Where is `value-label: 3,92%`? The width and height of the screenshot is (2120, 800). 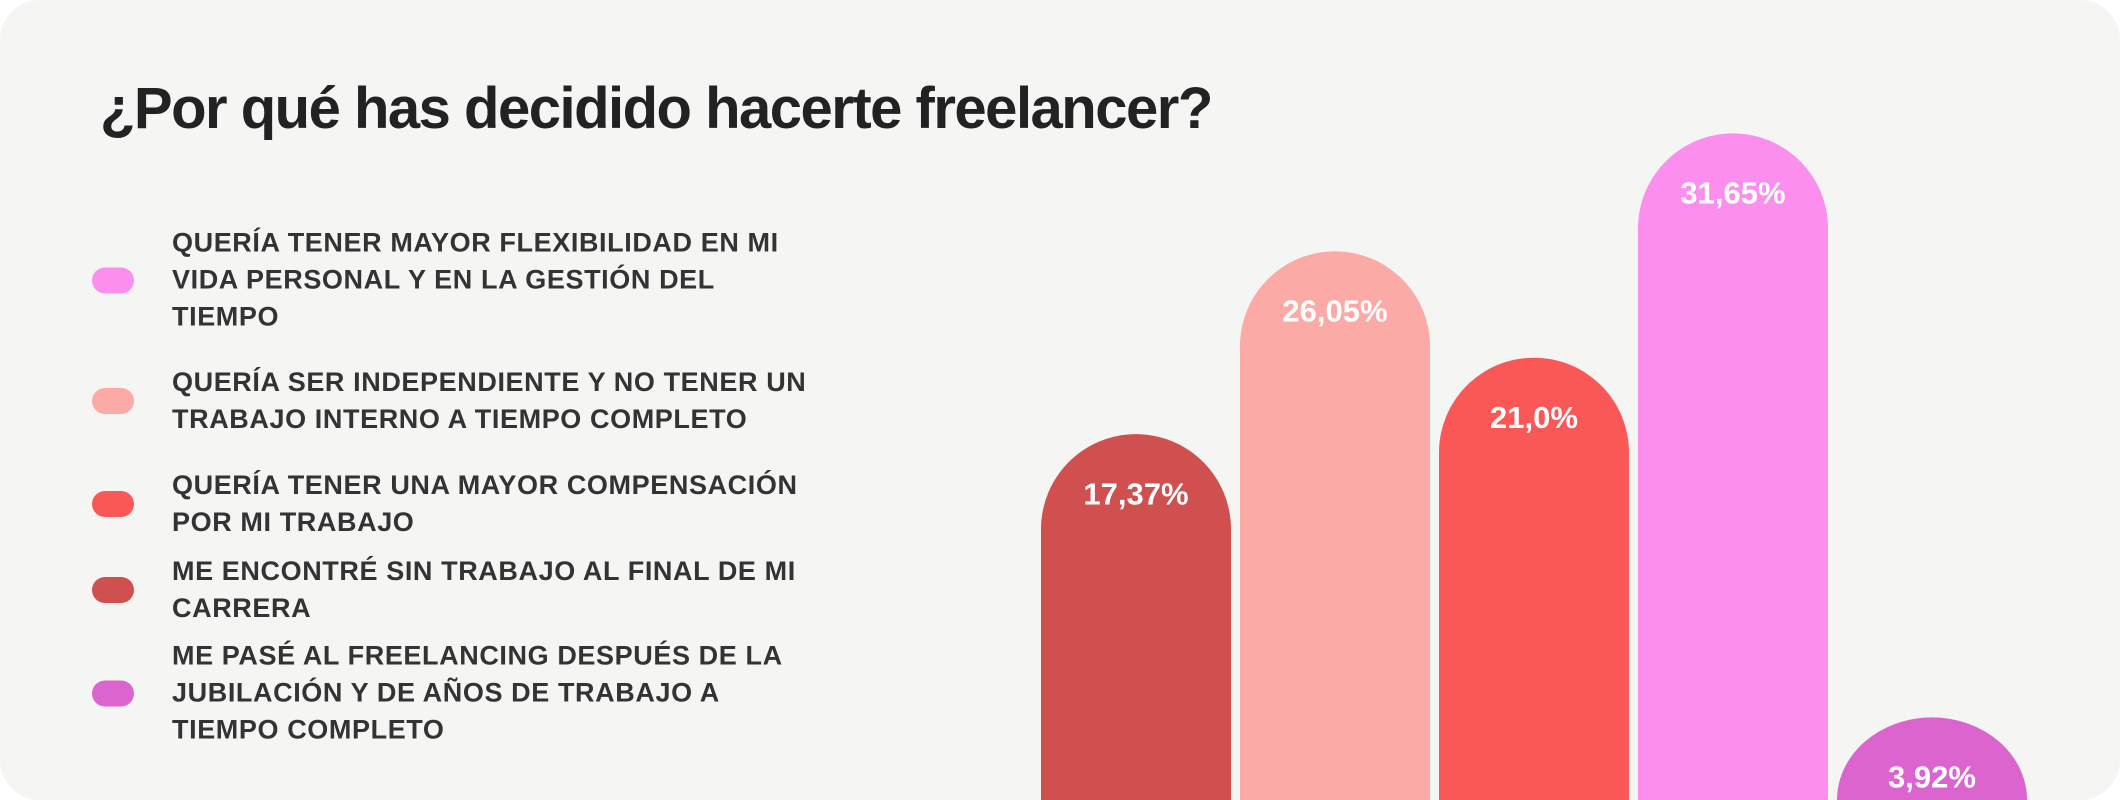
value-label: 3,92% is located at coordinates (1932, 777).